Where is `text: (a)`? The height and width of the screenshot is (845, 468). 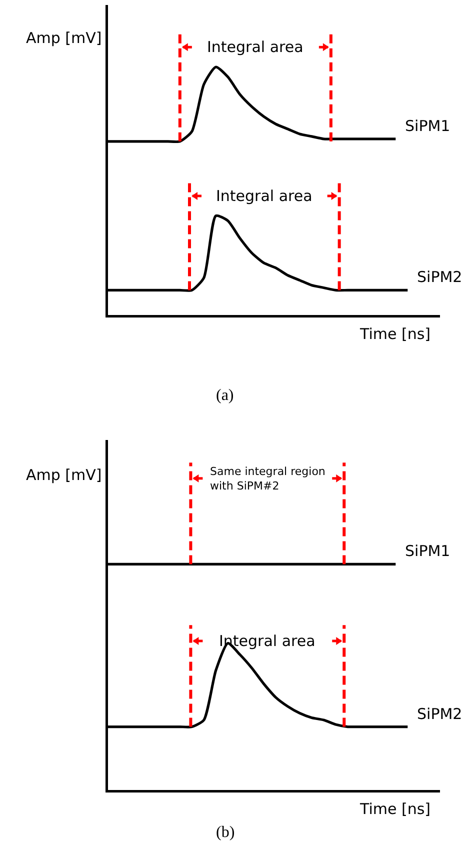
text: (a) is located at coordinates (225, 395).